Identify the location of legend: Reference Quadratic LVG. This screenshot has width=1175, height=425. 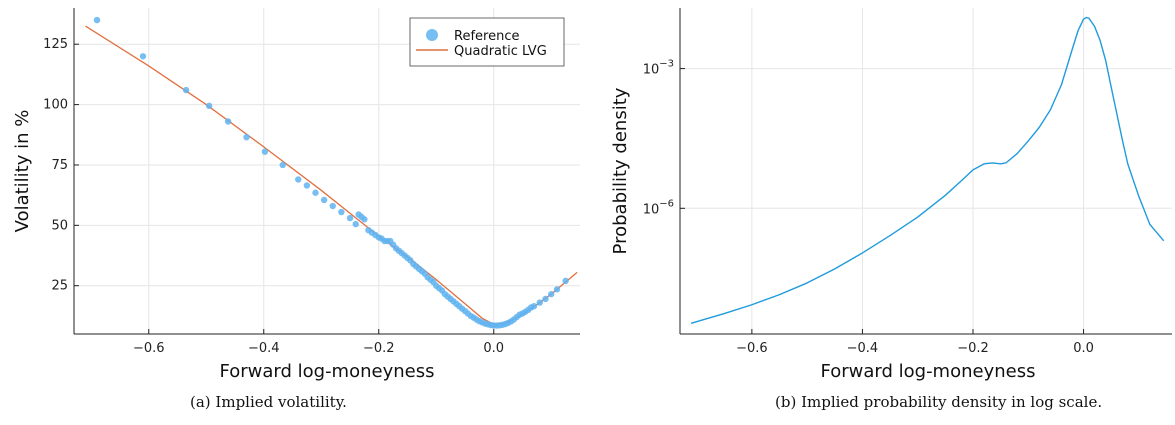
(487, 42).